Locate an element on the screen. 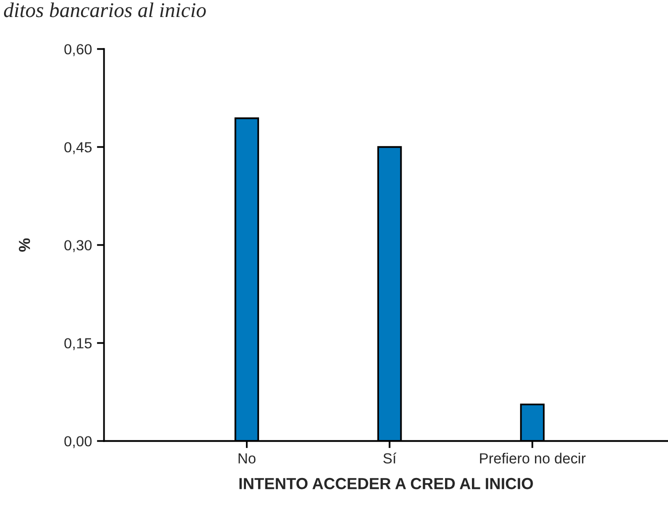 The image size is (668, 507). x-axis-title: INTENTO ACCEDER A CRED AL INICIO is located at coordinates (386, 484).